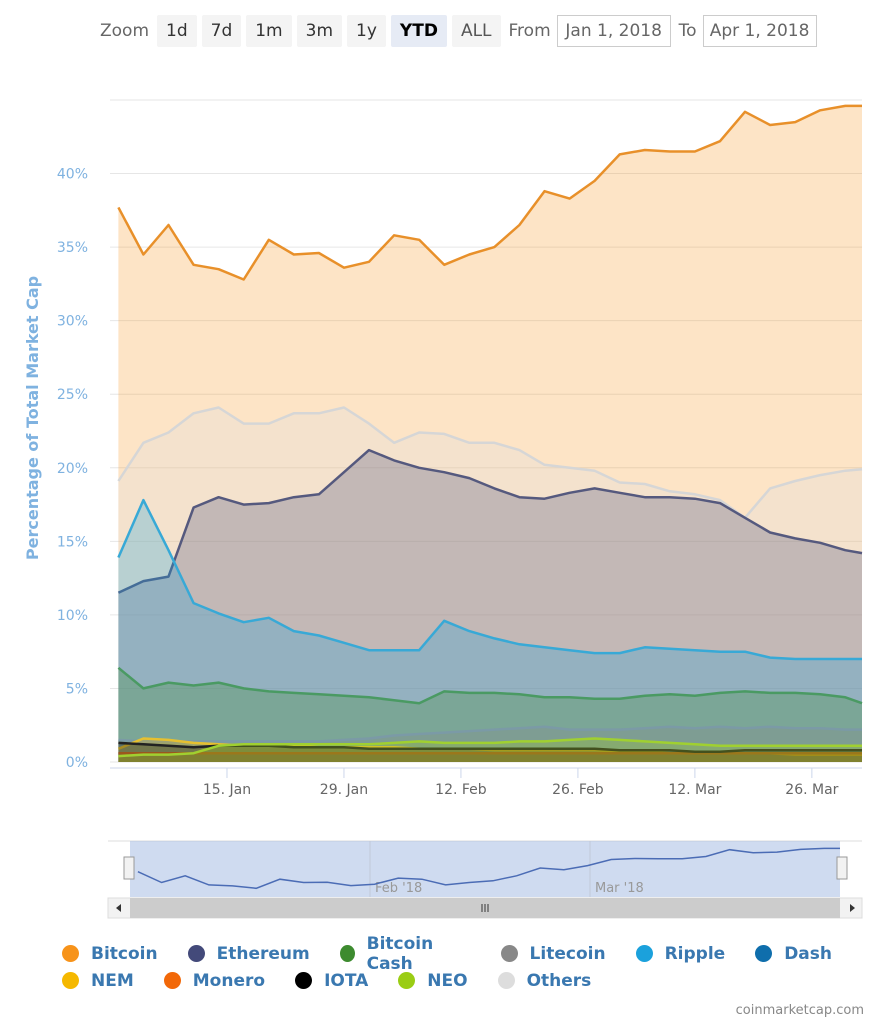 This screenshot has width=878, height=1024. What do you see at coordinates (808, 953) in the screenshot?
I see `legend-label: Dash` at bounding box center [808, 953].